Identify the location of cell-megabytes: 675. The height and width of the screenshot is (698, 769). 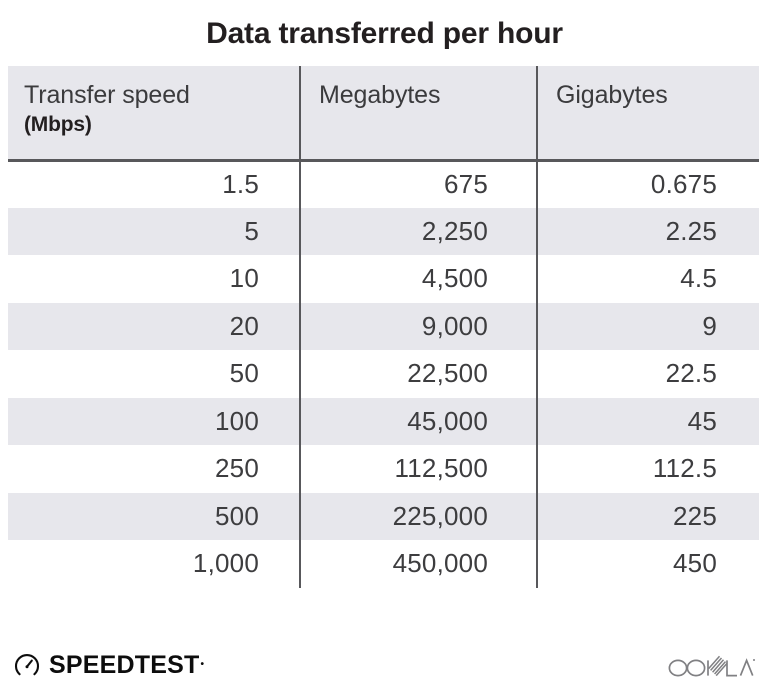
(418, 184).